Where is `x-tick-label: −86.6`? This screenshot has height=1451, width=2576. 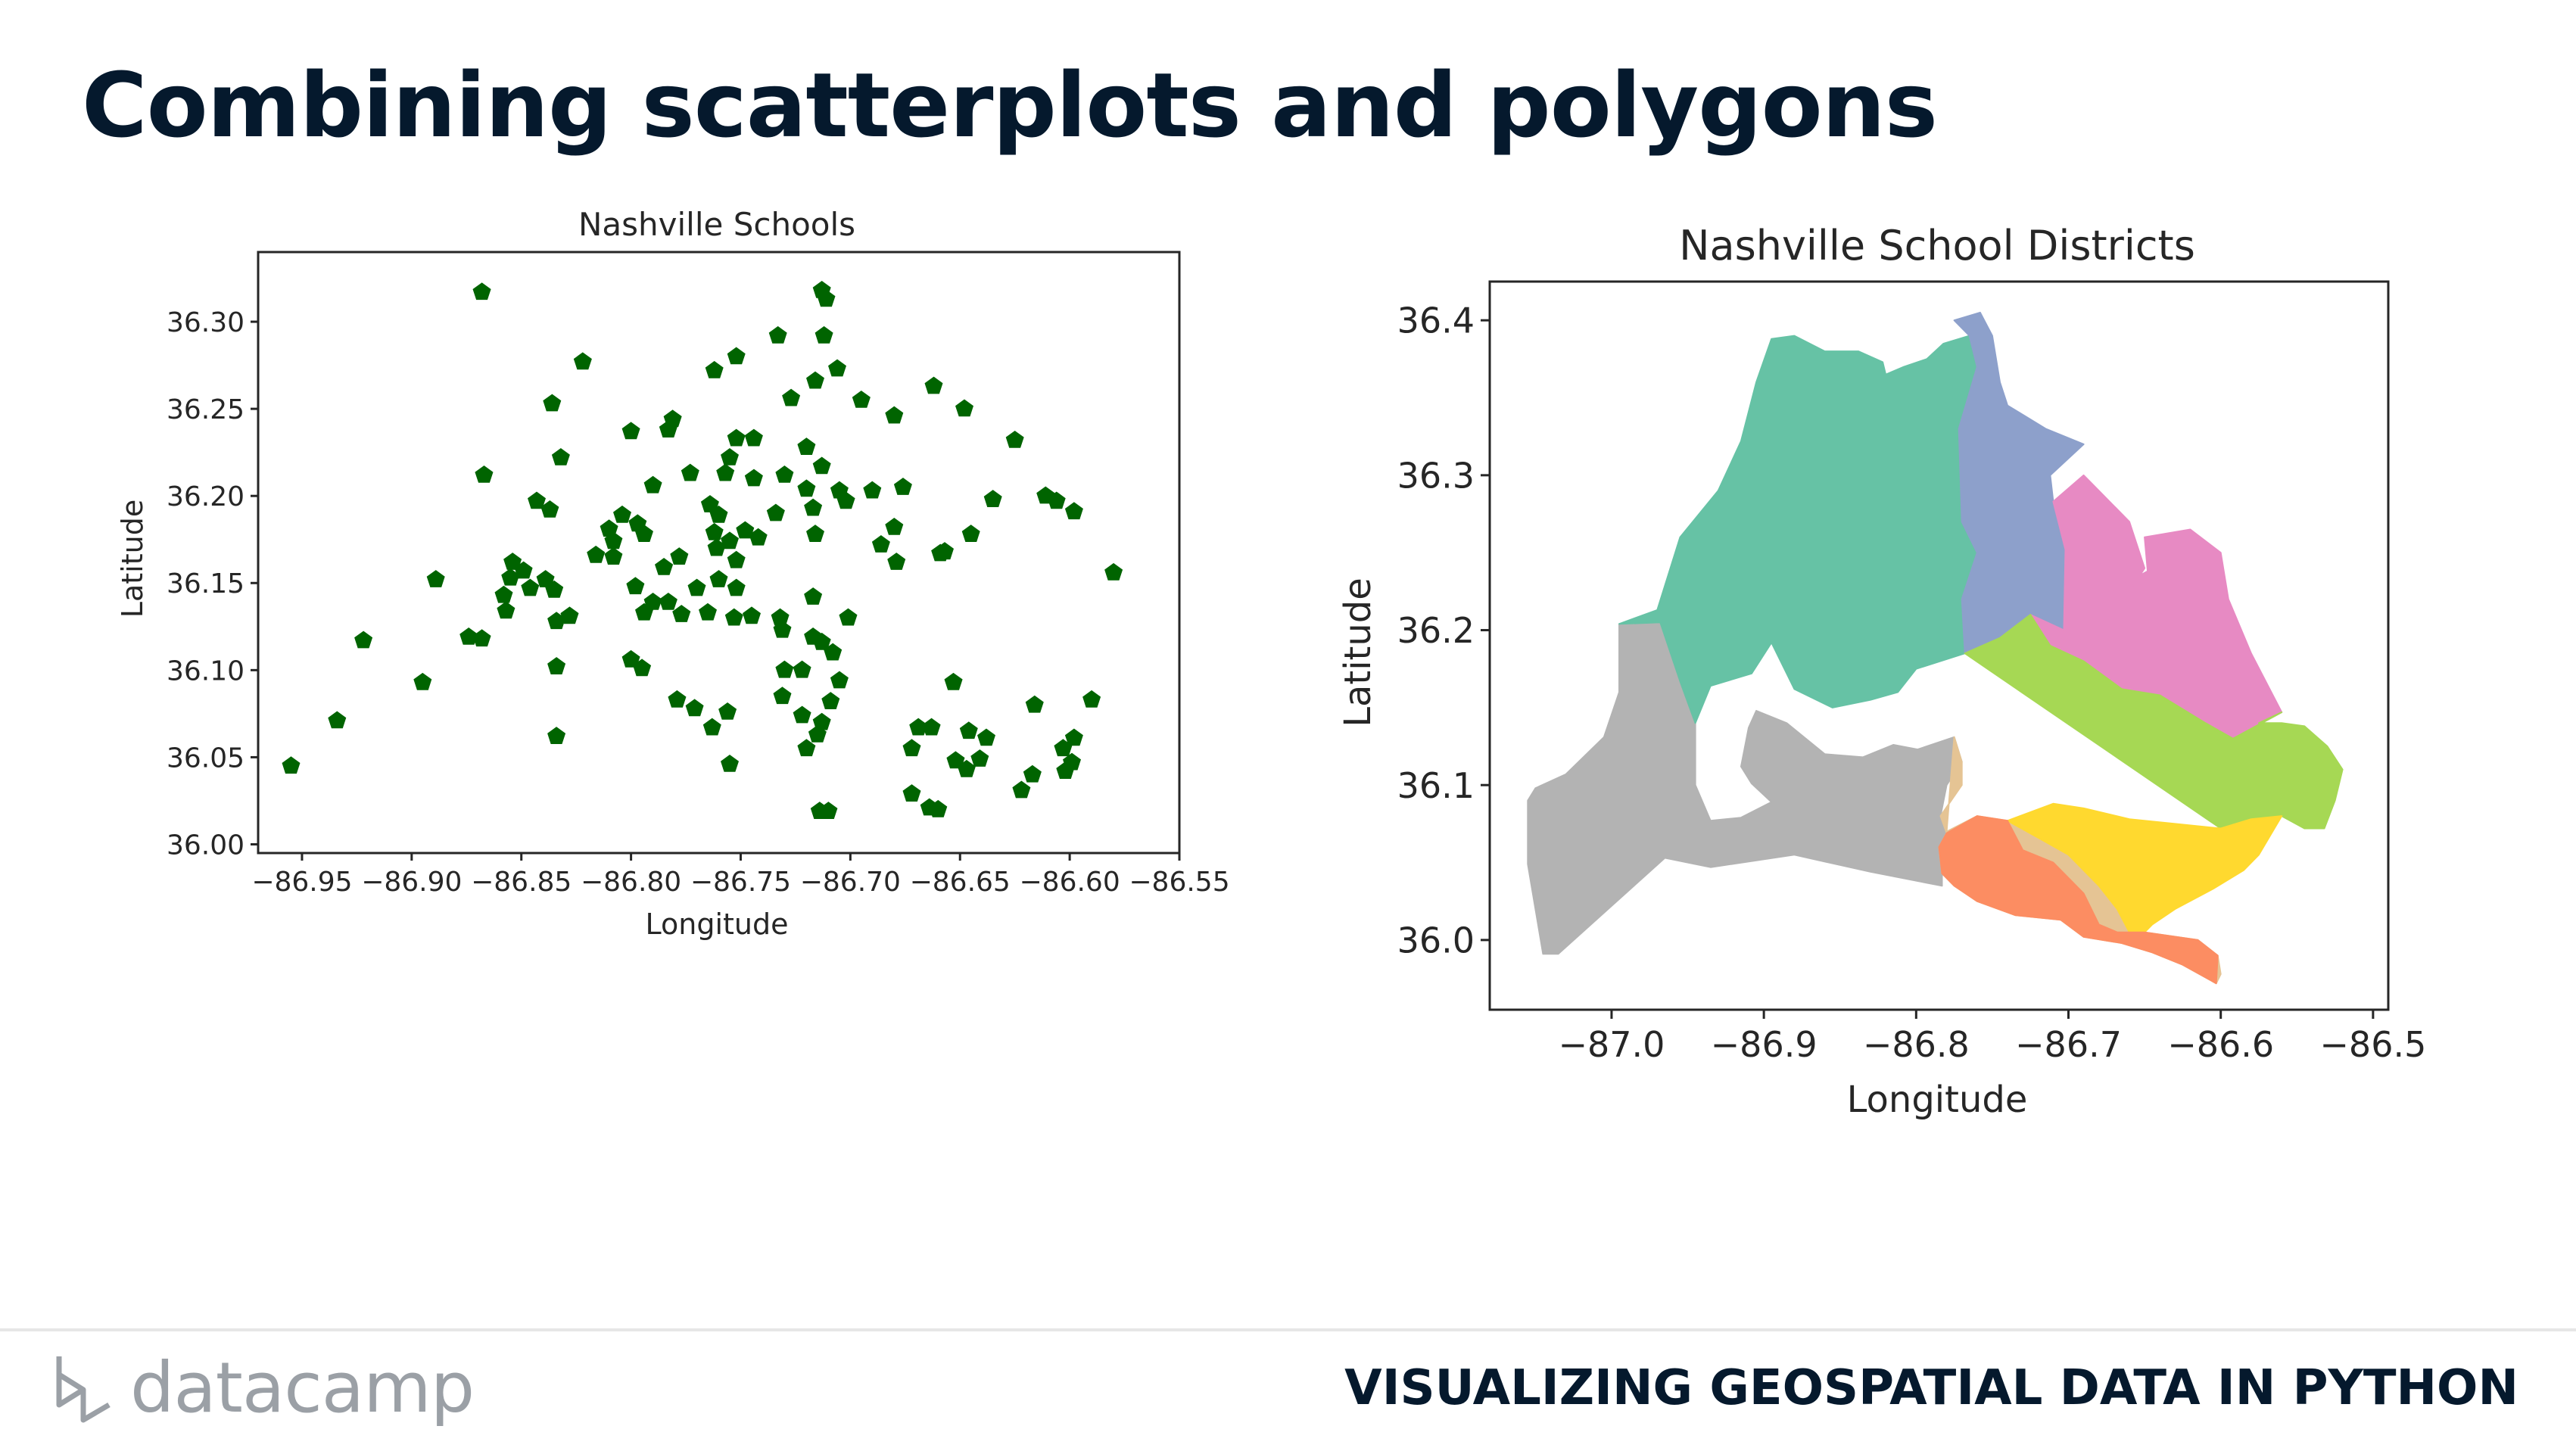
x-tick-label: −86.6 is located at coordinates (2220, 1045).